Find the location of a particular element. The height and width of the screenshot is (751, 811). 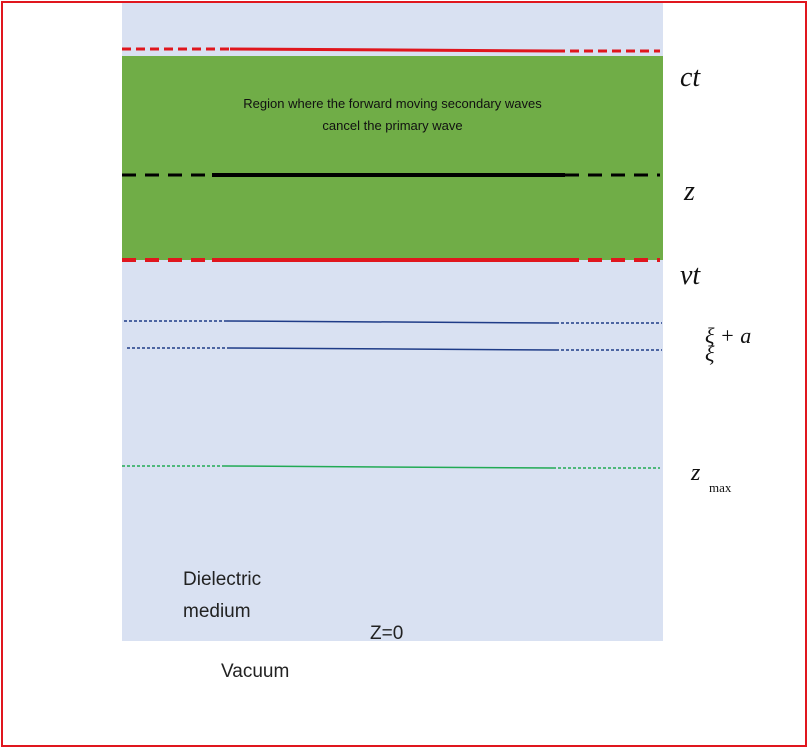

zmax-line is located at coordinates (391, 467).